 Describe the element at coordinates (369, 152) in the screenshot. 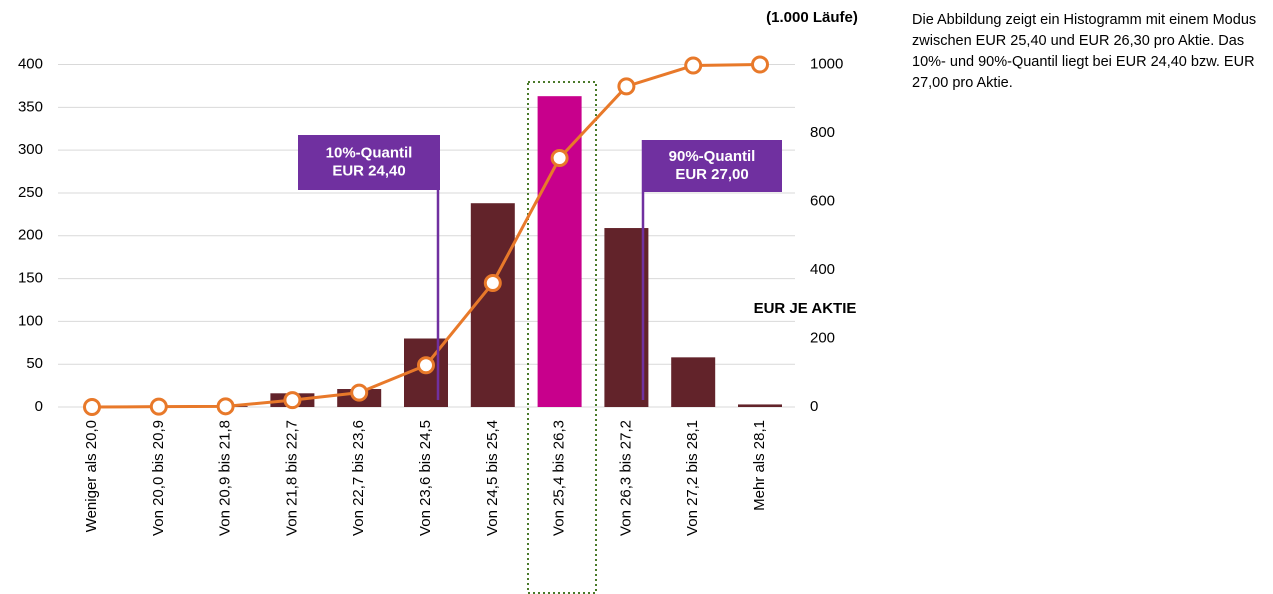

I see `annotation-text: 10%-Quantil` at that location.